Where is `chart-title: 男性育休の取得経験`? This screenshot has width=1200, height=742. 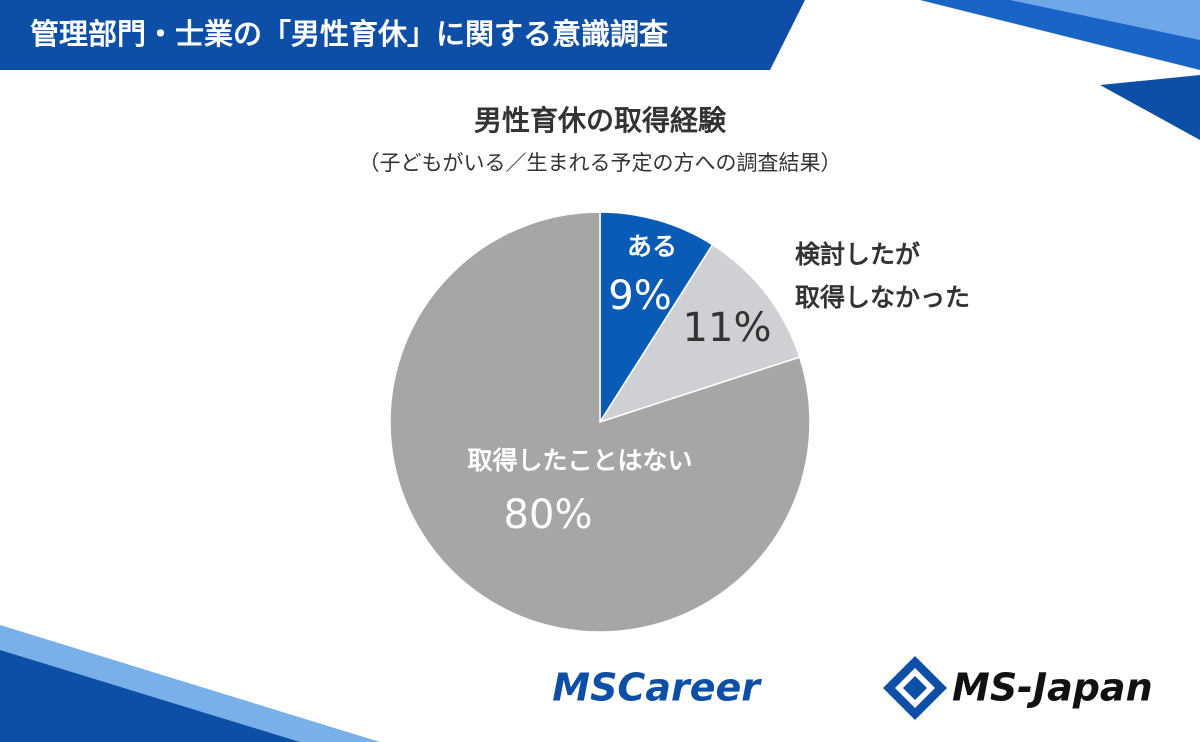 chart-title: 男性育休の取得経験 is located at coordinates (600, 120).